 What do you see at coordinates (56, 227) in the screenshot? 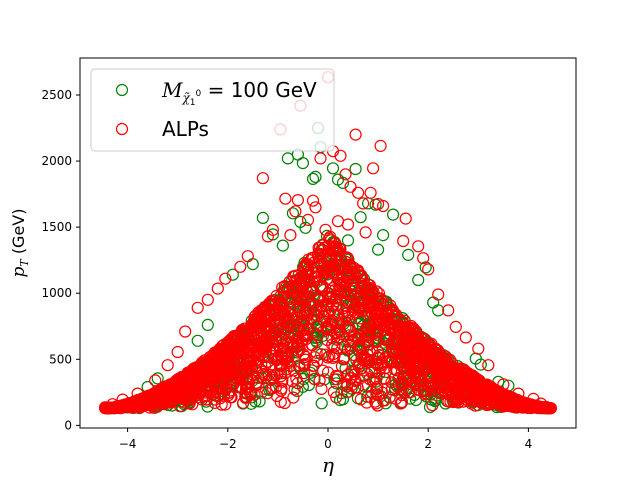
I see `y-tick-label: 1500` at bounding box center [56, 227].